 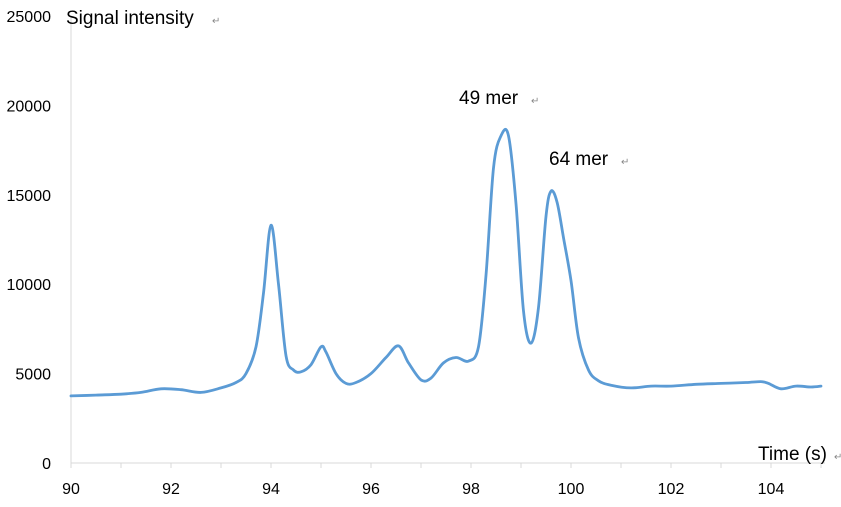 What do you see at coordinates (771, 489) in the screenshot?
I see `x-tick-label: 104` at bounding box center [771, 489].